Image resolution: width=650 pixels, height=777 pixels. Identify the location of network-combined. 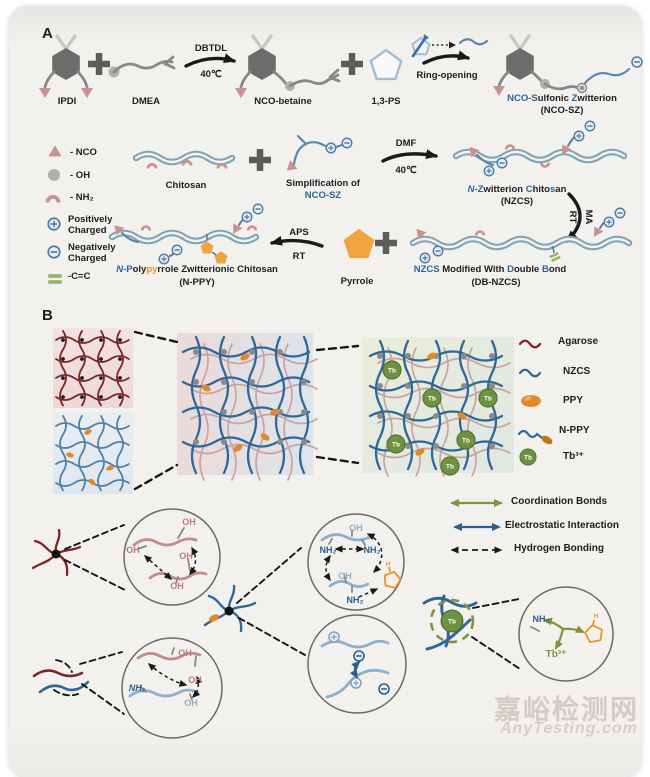
(247, 407).